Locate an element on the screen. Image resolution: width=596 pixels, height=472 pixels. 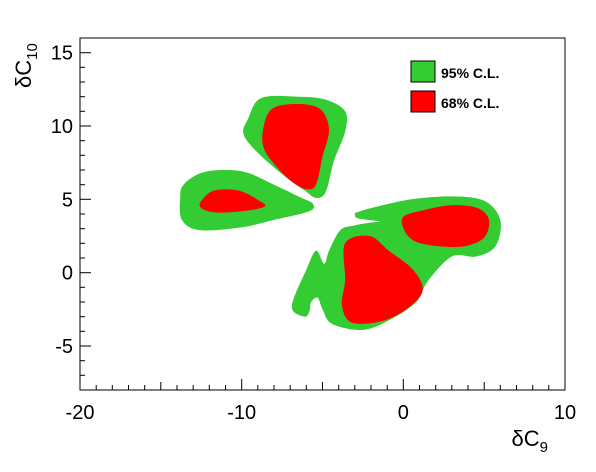
legend-label-95: 95% C.L. is located at coordinates (470, 73).